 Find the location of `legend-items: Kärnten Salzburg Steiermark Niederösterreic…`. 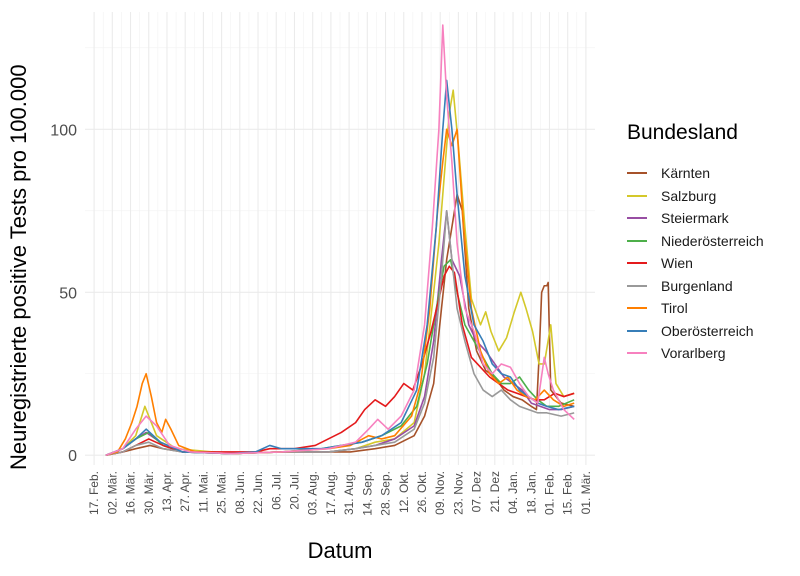

legend-items: Kärnten Salzburg Steiermark Niederösterreic… is located at coordinates (695, 263).